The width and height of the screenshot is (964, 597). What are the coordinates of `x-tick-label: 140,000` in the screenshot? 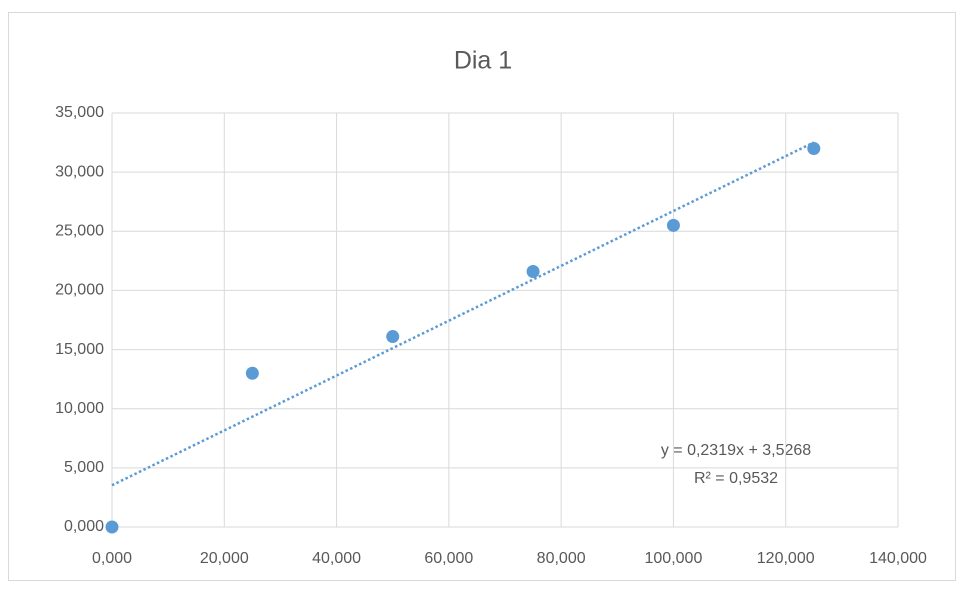 It's located at (898, 558).